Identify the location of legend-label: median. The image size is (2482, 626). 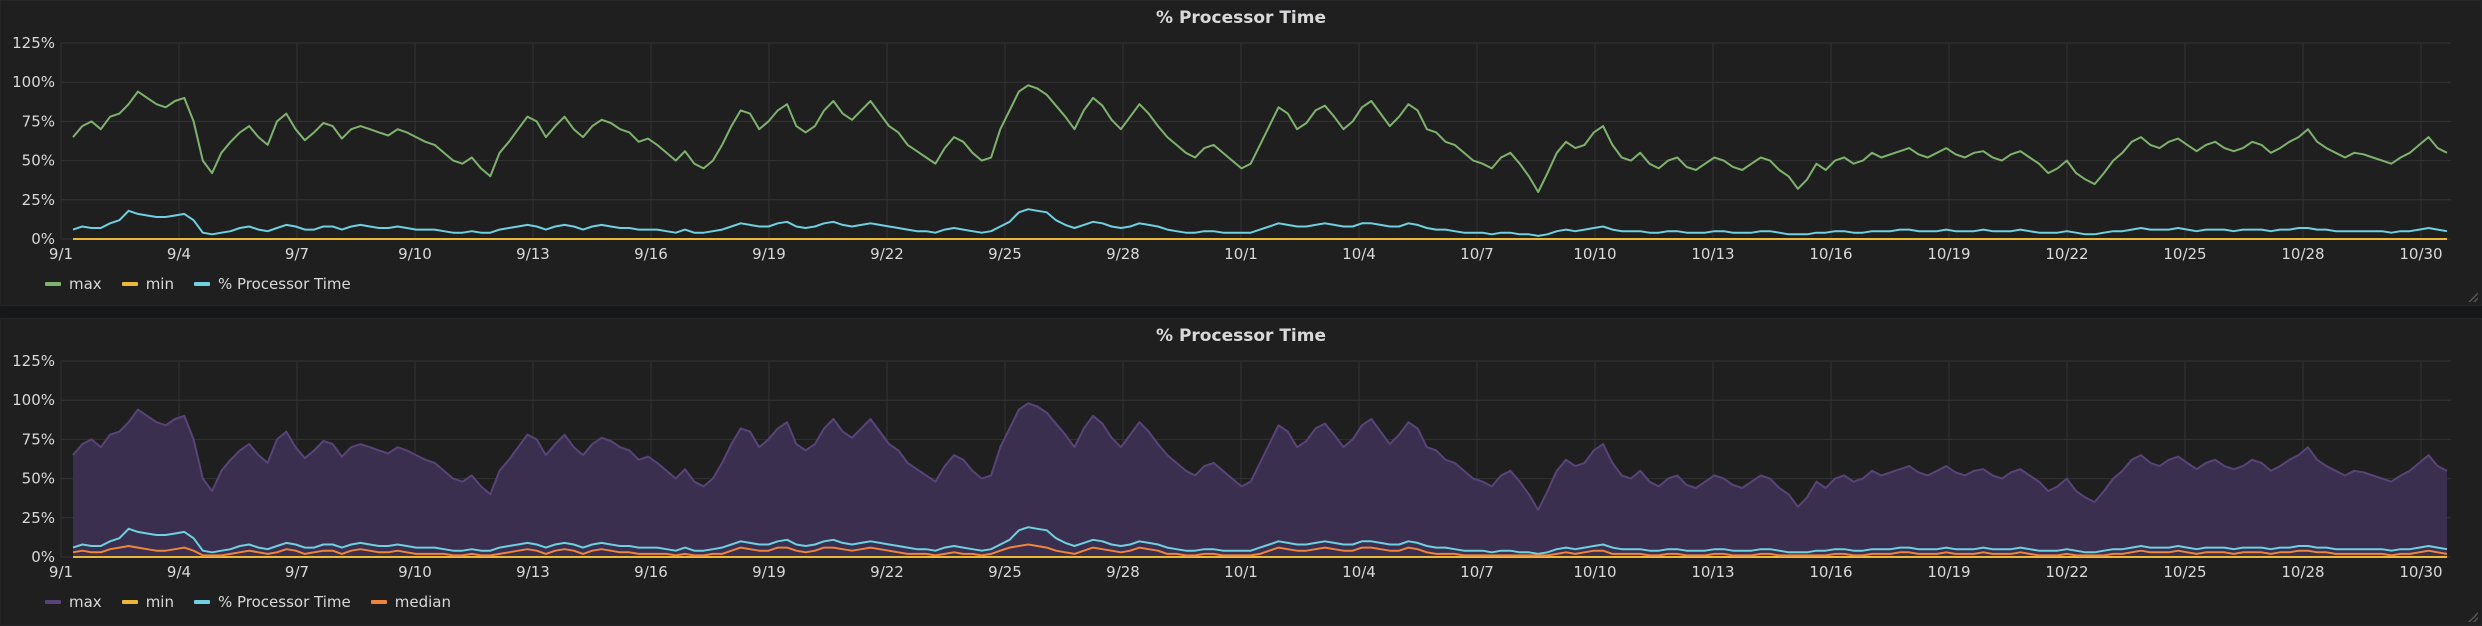
(422, 602).